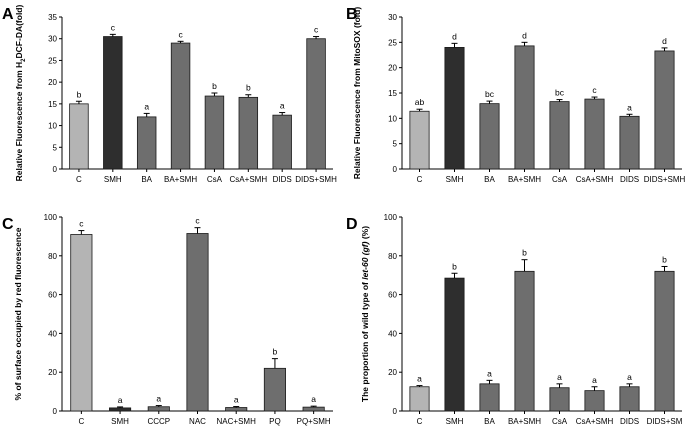  What do you see at coordinates (524, 341) in the screenshot?
I see `bar-ba-plus-smh` at bounding box center [524, 341].